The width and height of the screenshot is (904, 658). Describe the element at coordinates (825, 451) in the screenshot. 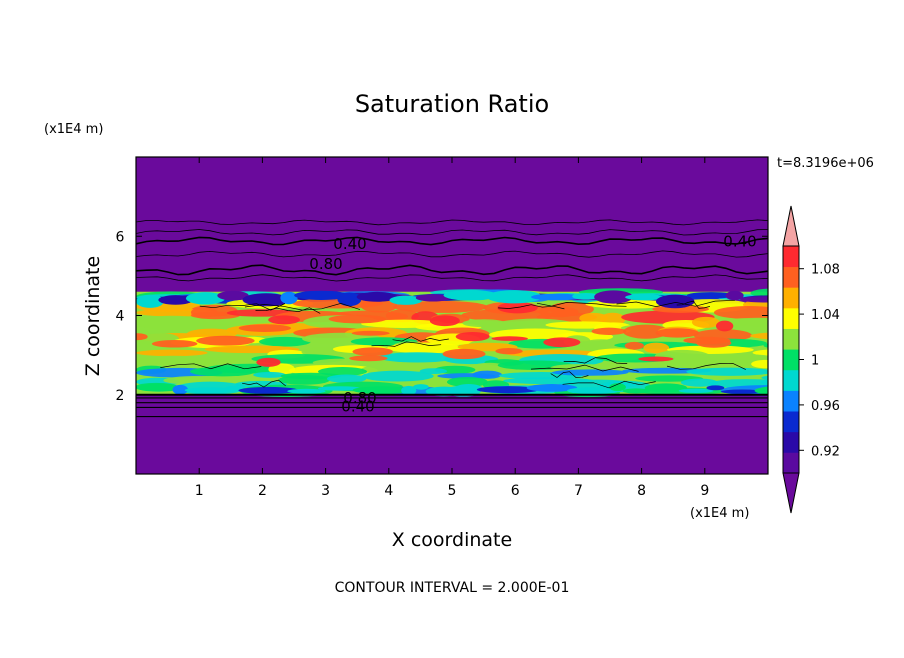

I see `colorbar-tick-label: 0.92` at that location.